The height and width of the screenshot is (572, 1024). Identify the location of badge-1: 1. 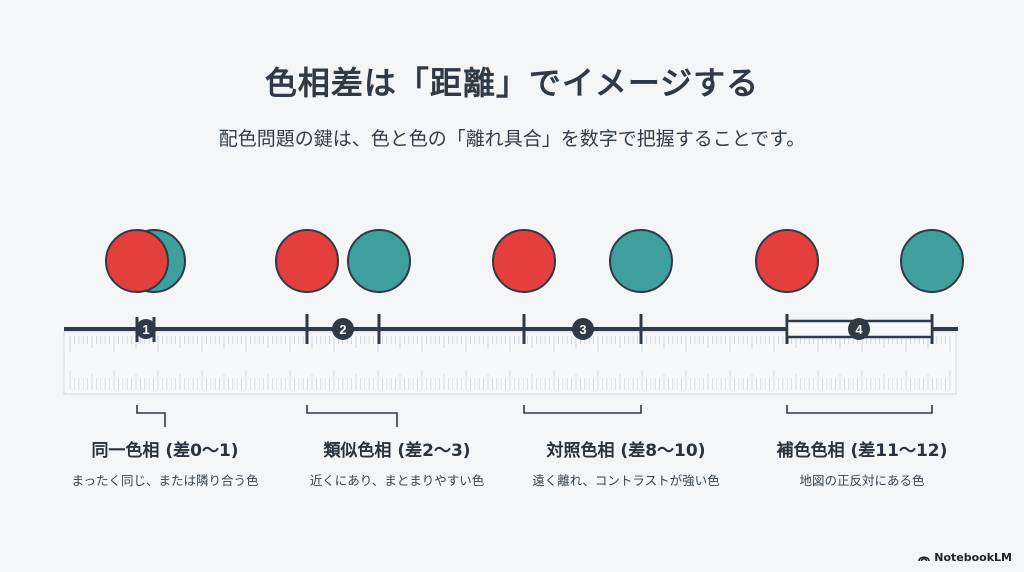
(146, 329).